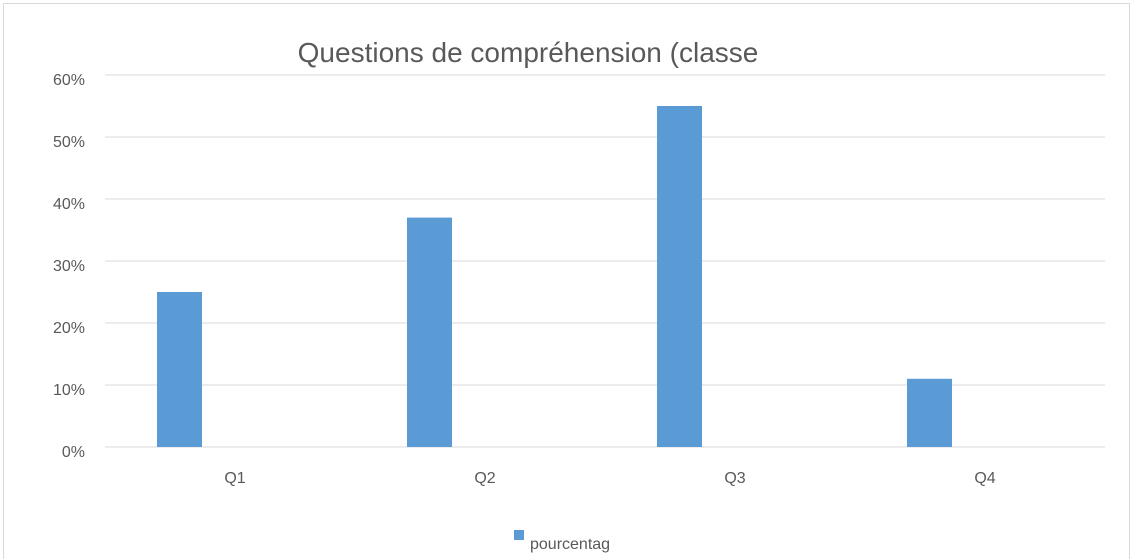 The height and width of the screenshot is (559, 1134). I want to click on x-tick-label: Q4, so click(984, 478).